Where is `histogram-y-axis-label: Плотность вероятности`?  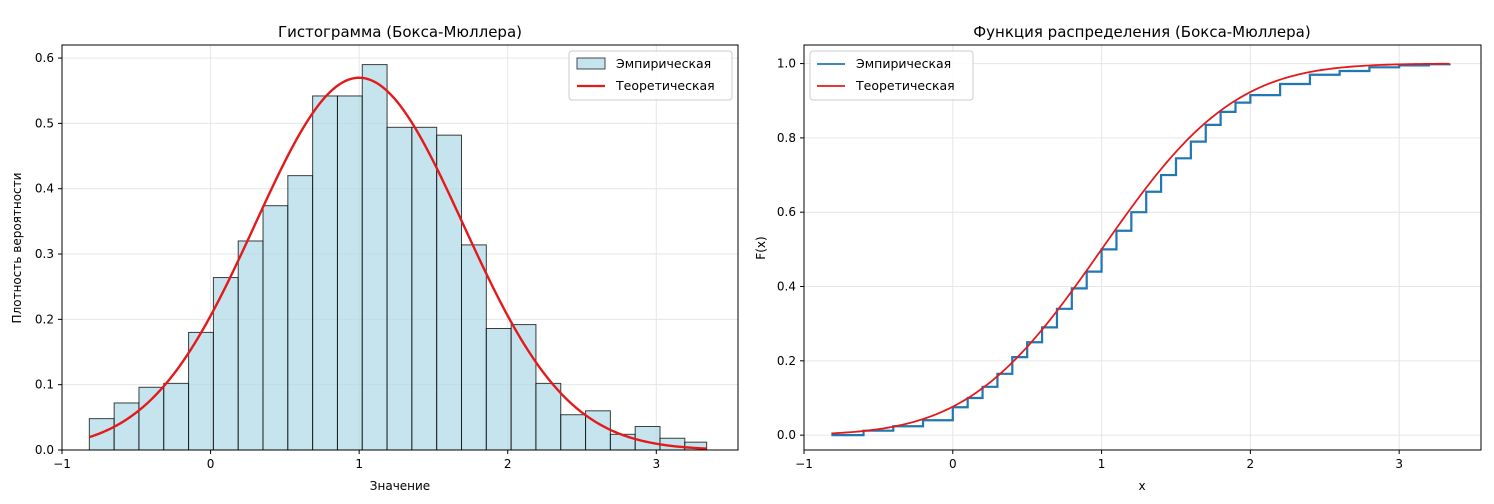 histogram-y-axis-label: Плотность вероятности is located at coordinates (17, 248).